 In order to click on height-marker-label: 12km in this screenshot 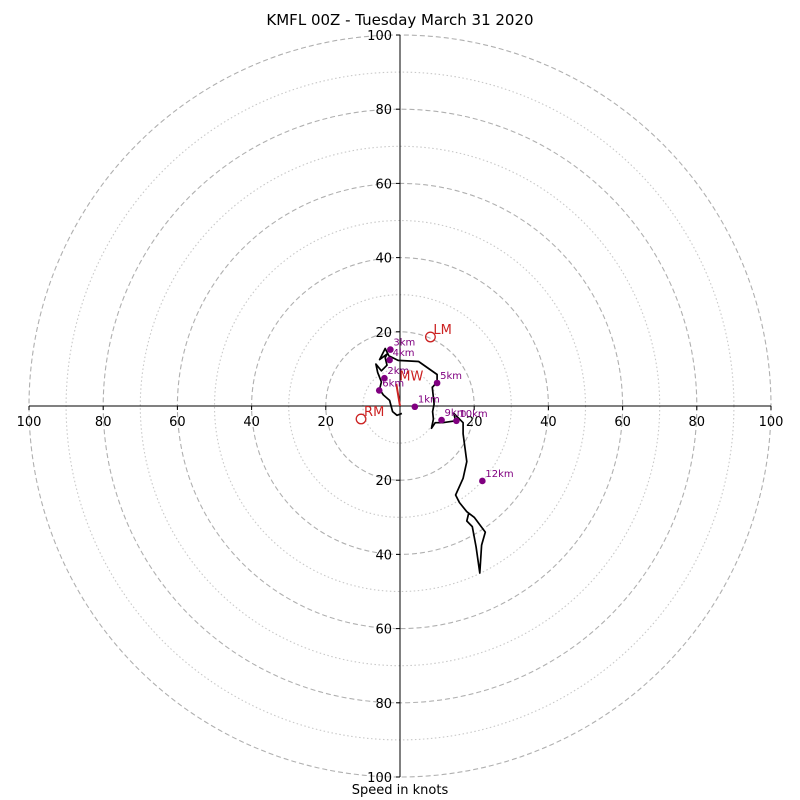, I will do `click(499, 474)`.